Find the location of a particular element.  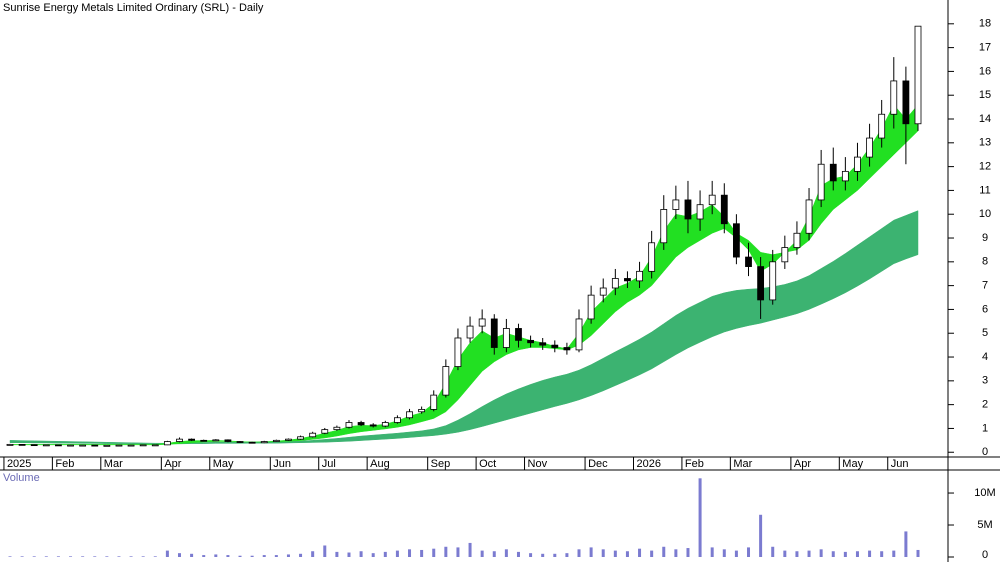

x-tick-label: May is located at coordinates (223, 464).